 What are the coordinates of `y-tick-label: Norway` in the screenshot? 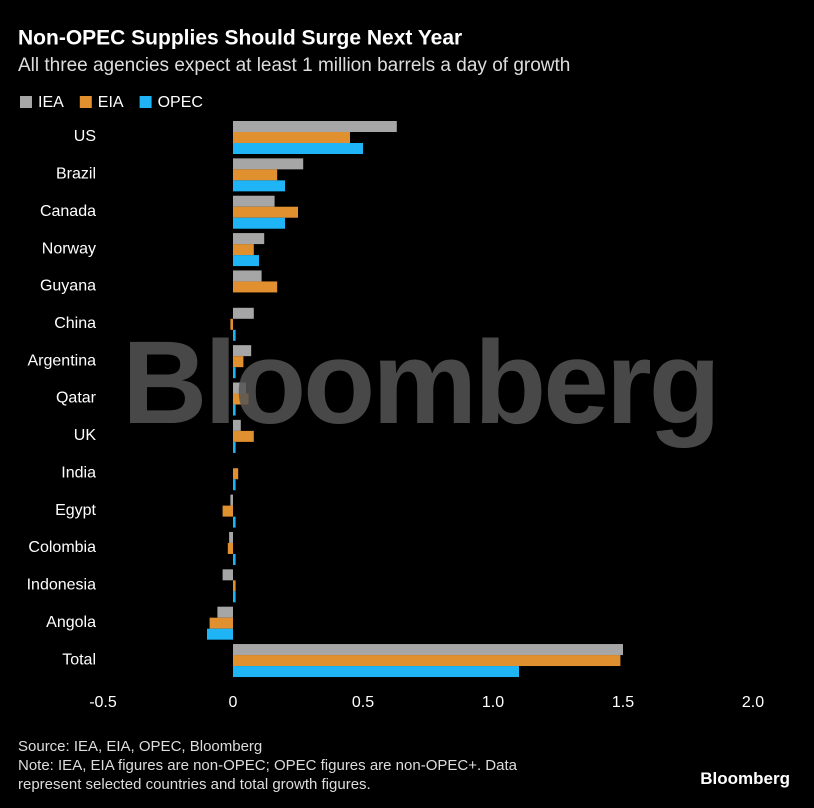 It's located at (69, 248).